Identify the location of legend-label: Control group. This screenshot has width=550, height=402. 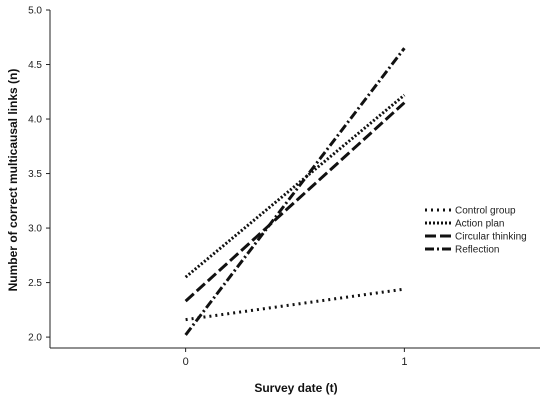
(485, 211).